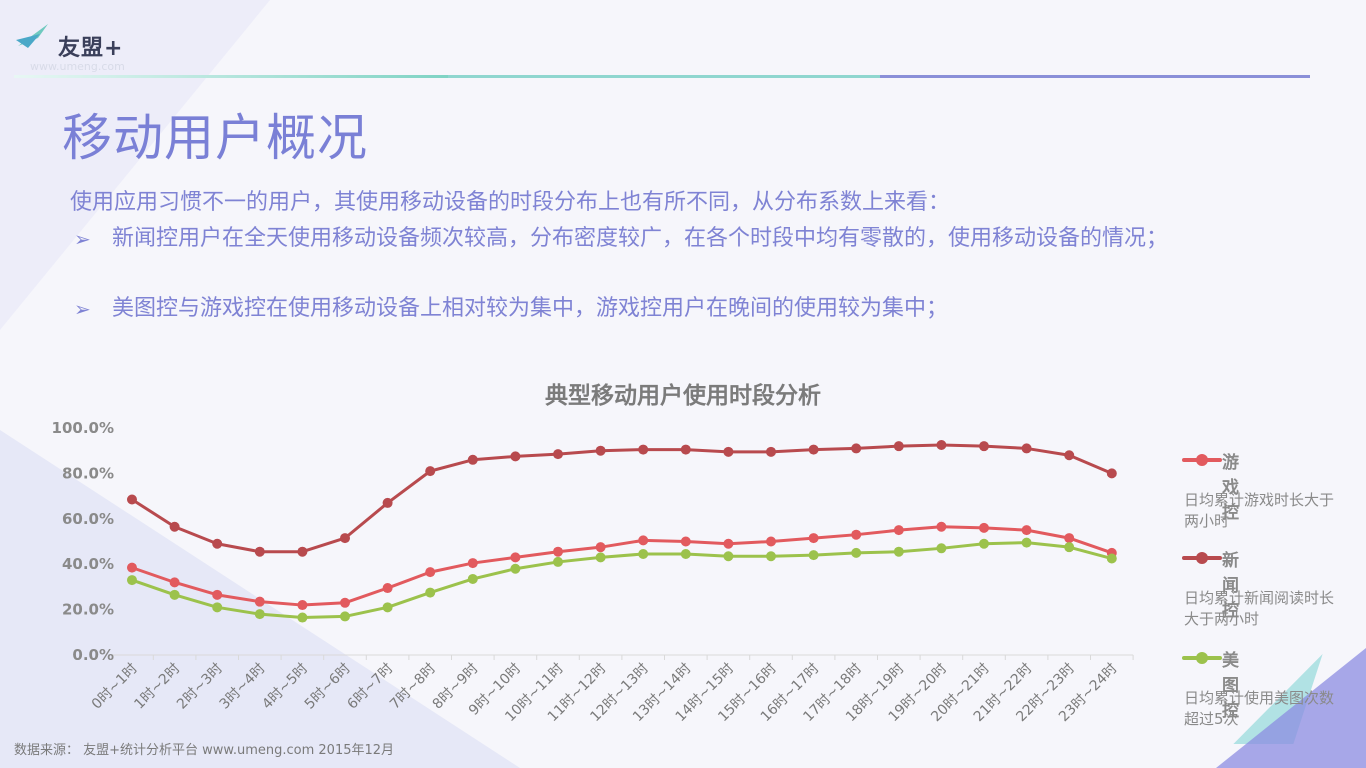 The height and width of the screenshot is (768, 1366). What do you see at coordinates (157, 687) in the screenshot?
I see `x-tick-label: 1时~2时` at bounding box center [157, 687].